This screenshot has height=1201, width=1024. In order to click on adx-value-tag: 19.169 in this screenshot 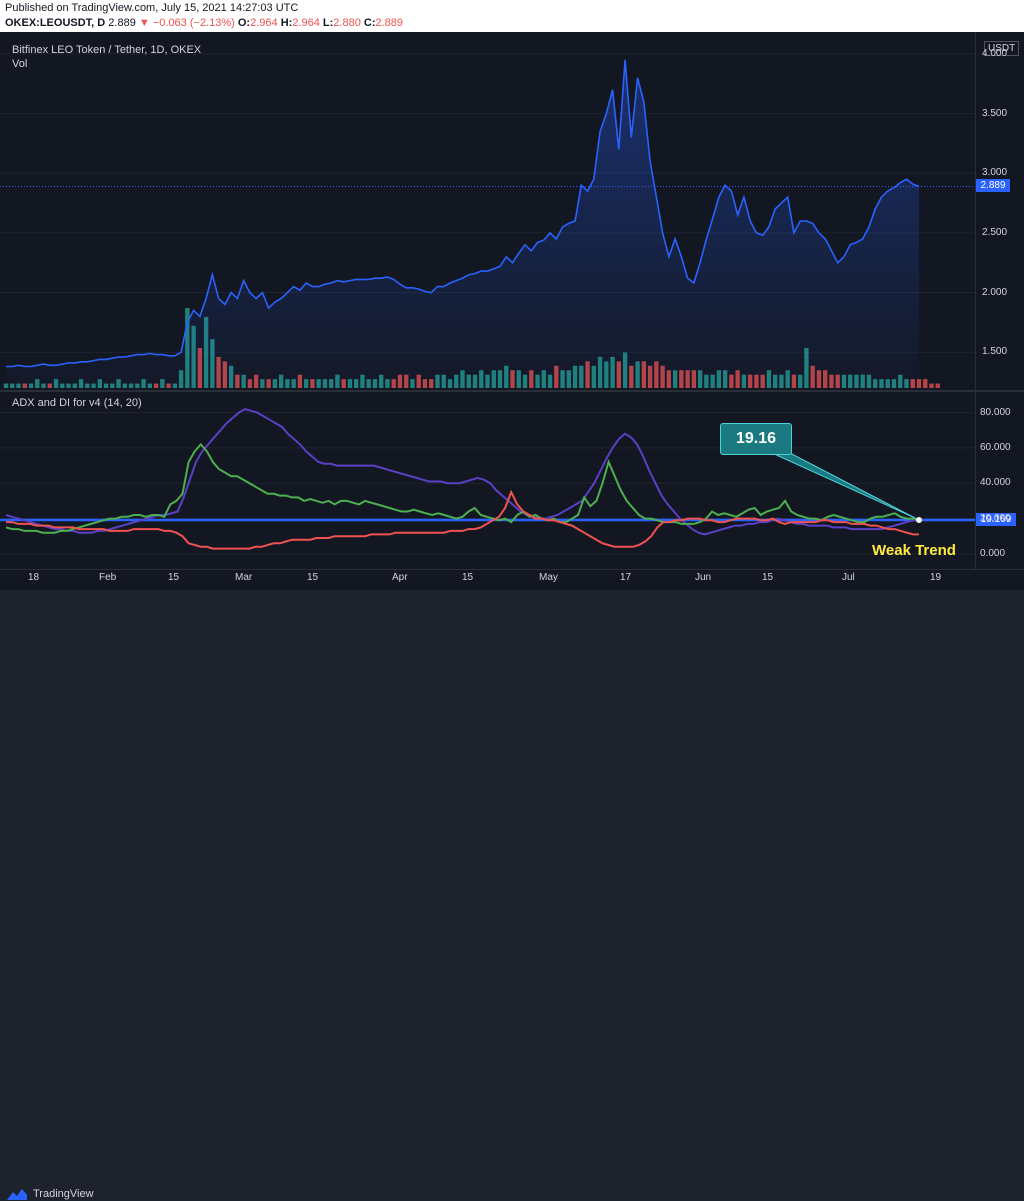, I will do `click(996, 520)`.